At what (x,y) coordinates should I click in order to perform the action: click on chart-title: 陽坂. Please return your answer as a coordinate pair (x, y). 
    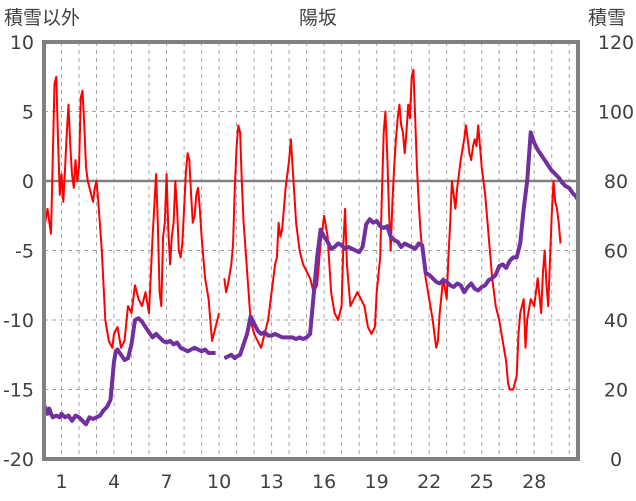
    Looking at the image, I should click on (318, 18).